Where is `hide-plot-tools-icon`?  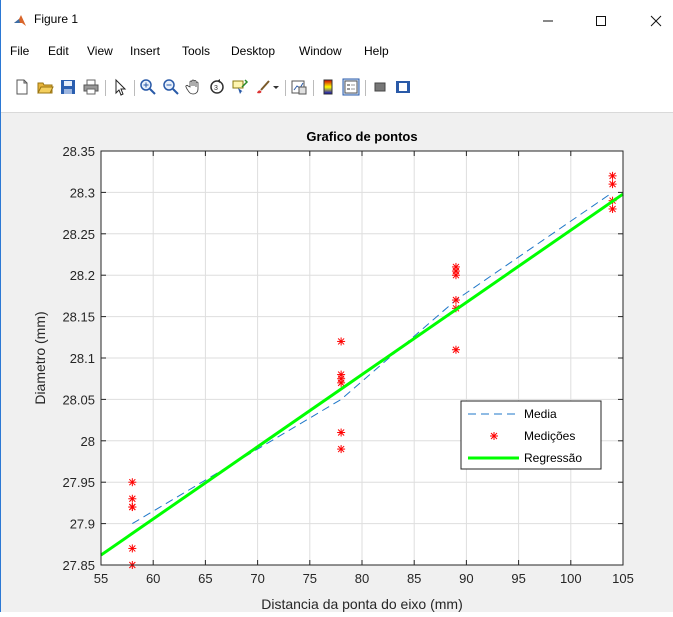
hide-plot-tools-icon is located at coordinates (380, 87).